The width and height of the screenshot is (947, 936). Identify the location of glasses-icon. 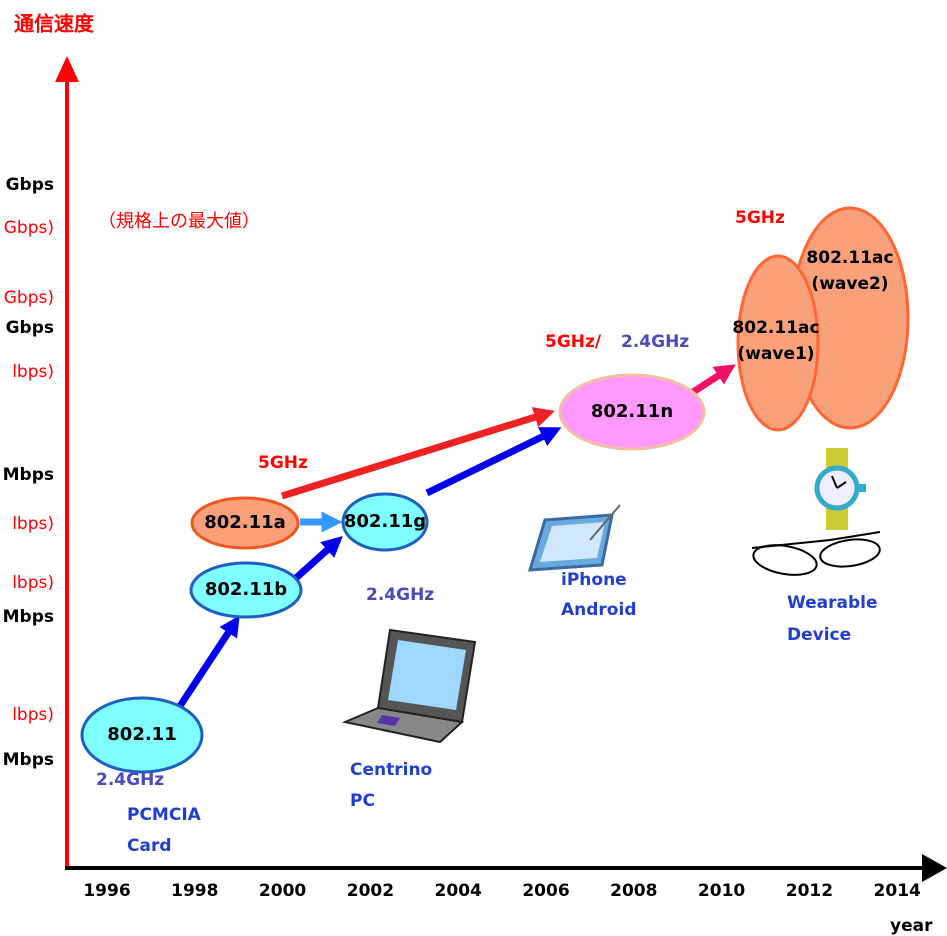
(816, 553).